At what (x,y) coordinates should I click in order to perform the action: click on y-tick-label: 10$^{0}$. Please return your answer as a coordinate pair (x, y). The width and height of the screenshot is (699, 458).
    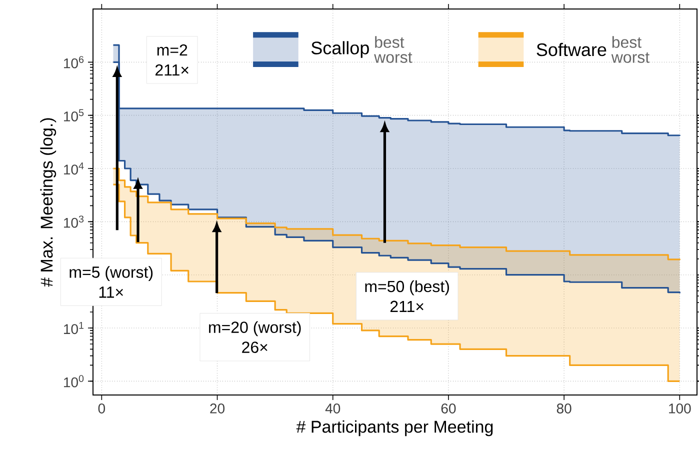
    Looking at the image, I should click on (74, 381).